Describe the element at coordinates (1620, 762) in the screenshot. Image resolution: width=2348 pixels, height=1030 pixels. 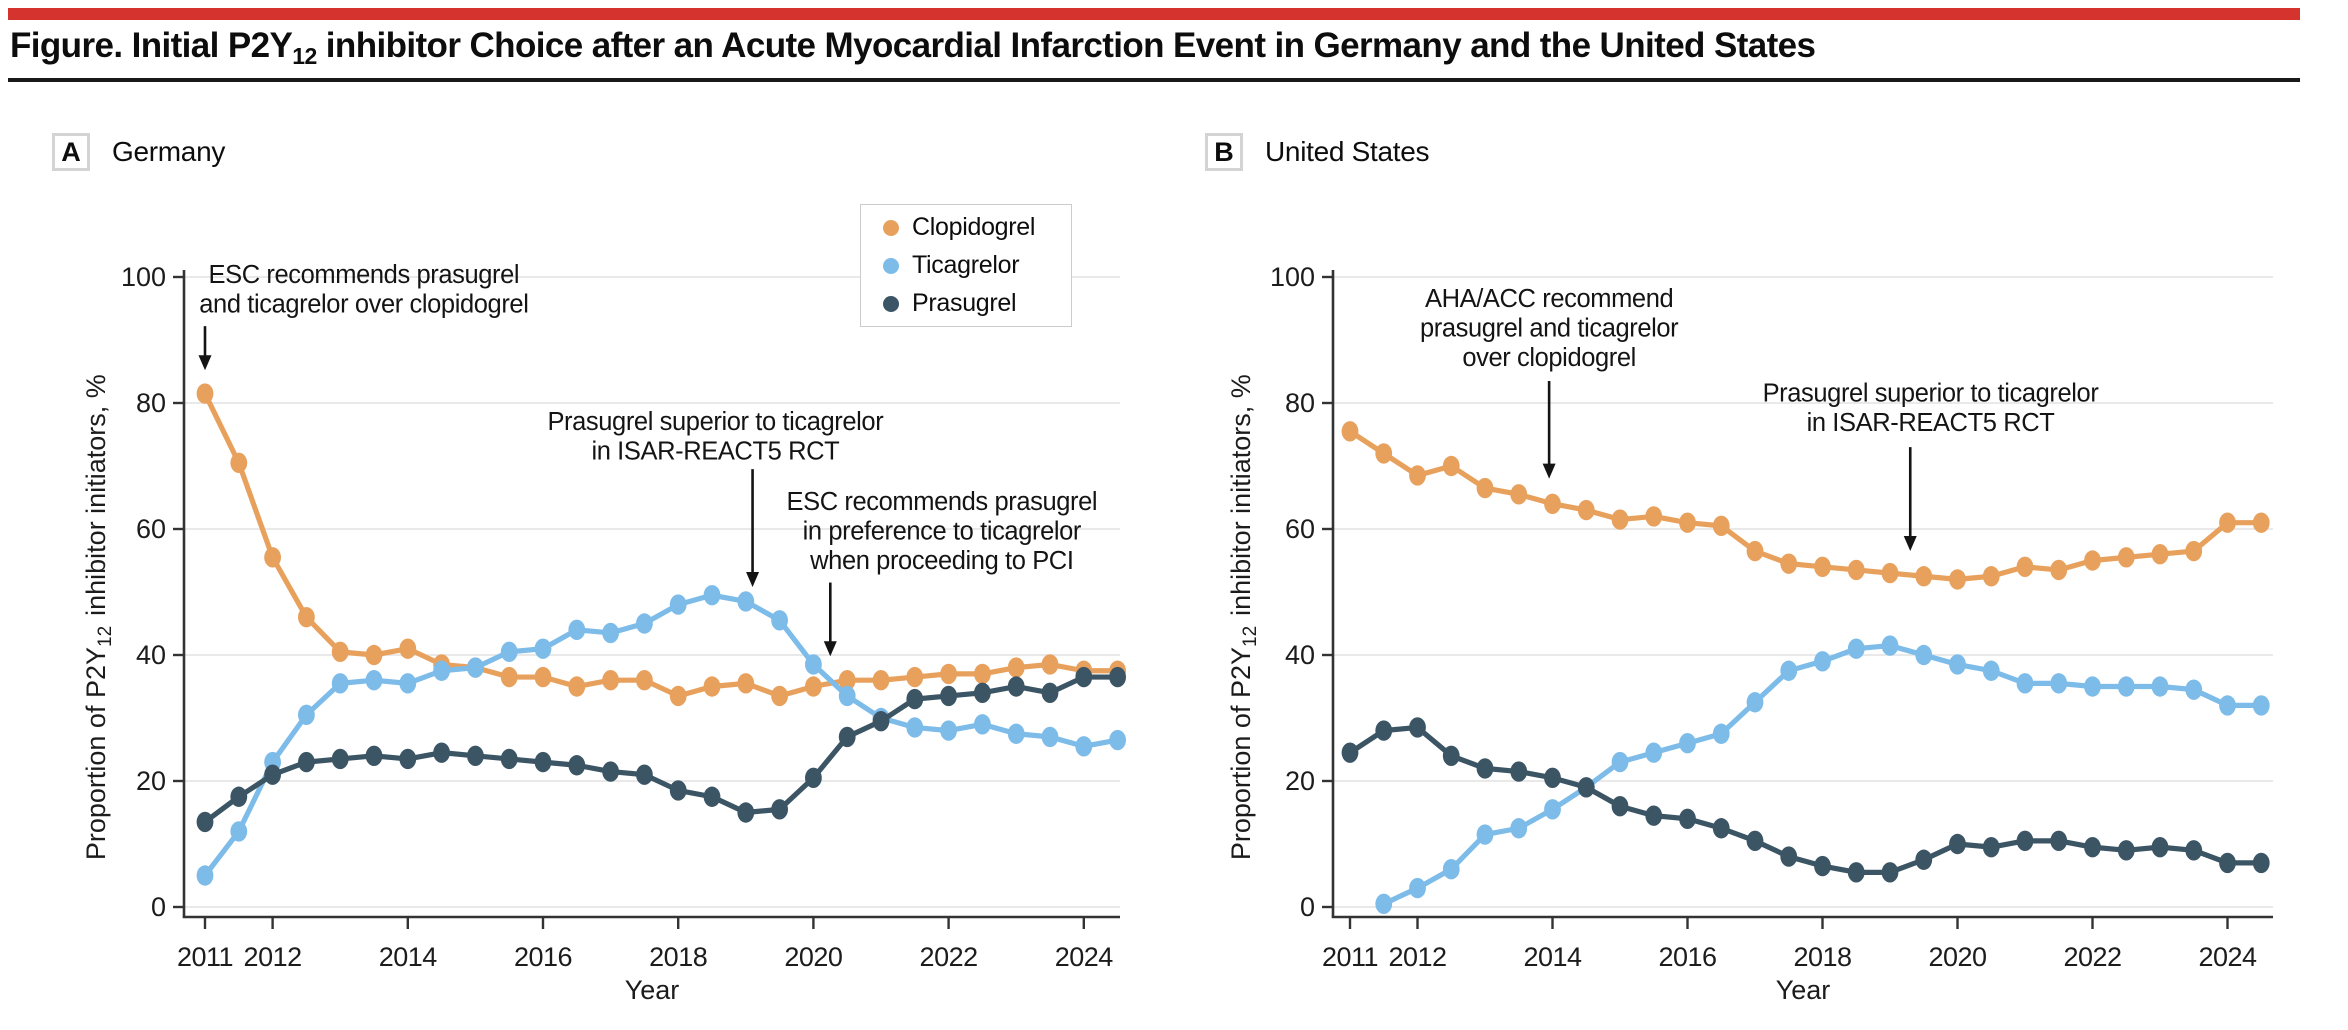
I see `data-point-ticagrelor-2015` at that location.